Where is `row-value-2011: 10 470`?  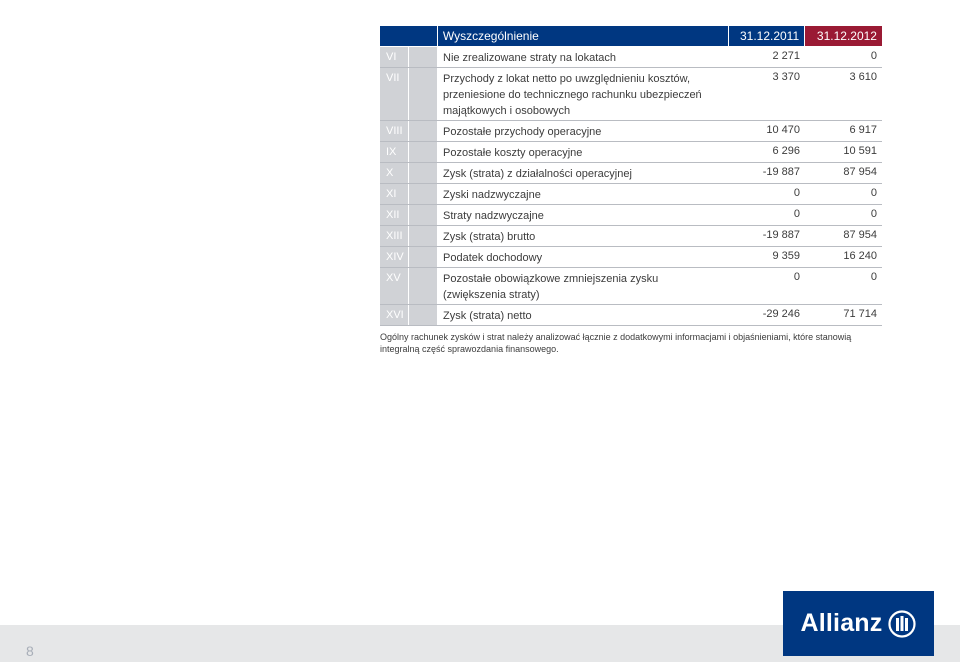 row-value-2011: 10 470 is located at coordinates (783, 130).